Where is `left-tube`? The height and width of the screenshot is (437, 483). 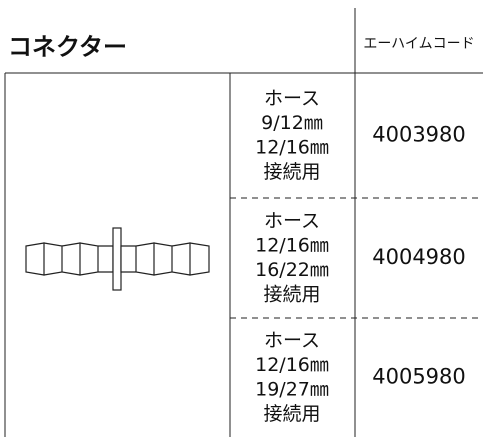
left-tube is located at coordinates (69, 259).